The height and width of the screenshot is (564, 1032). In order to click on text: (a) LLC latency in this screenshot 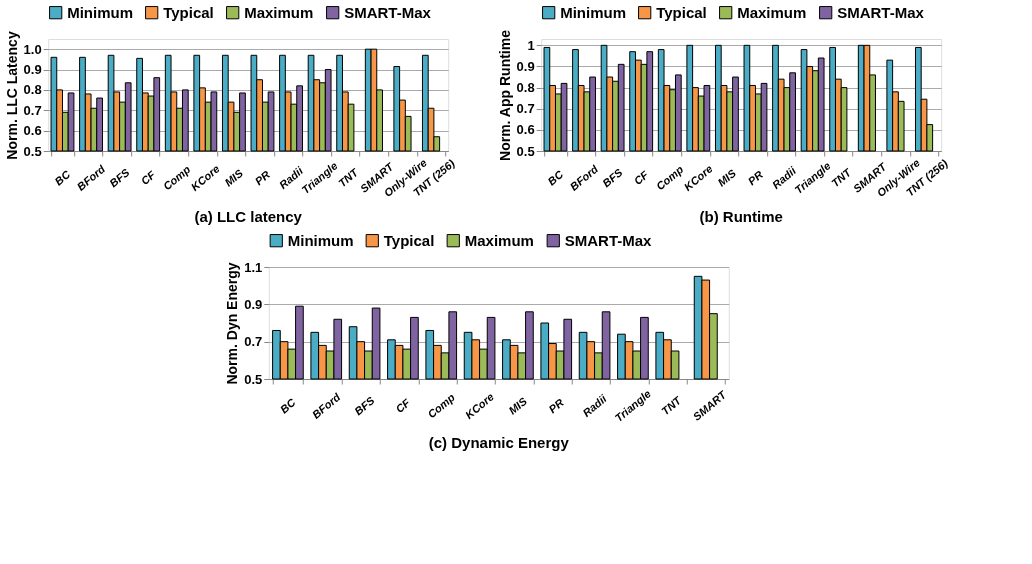, I will do `click(248, 217)`.